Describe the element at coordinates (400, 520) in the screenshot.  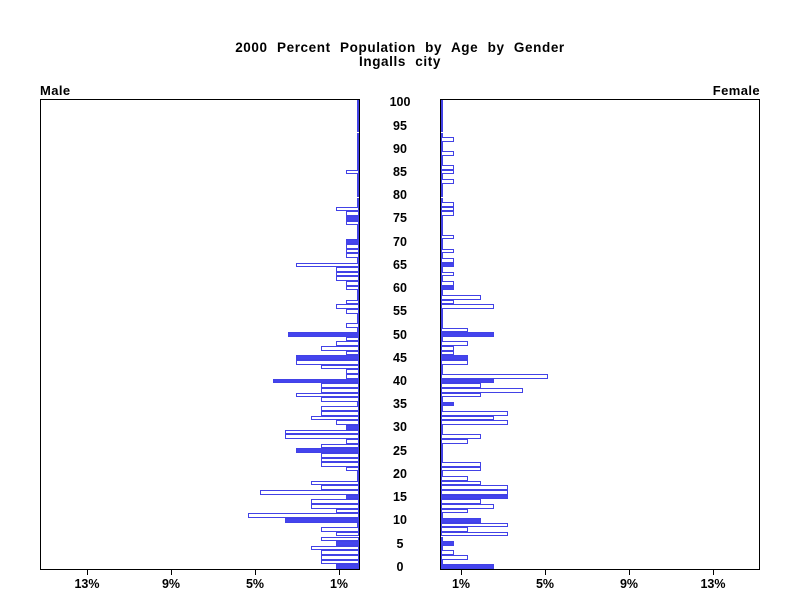
I see `age-tick-label-10: 10` at that location.